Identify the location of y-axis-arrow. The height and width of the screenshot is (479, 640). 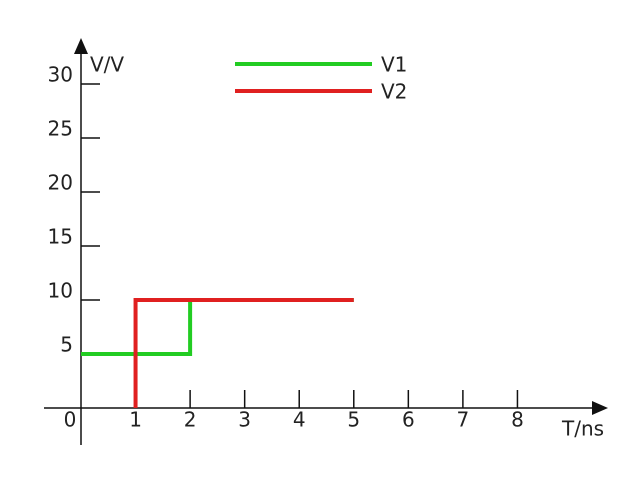
(81, 46).